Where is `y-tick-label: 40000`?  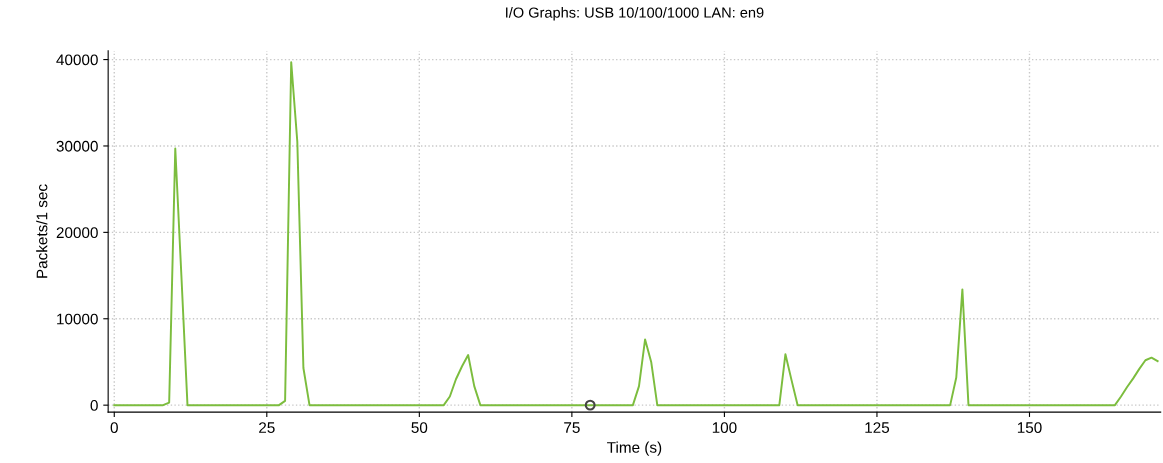 y-tick-label: 40000 is located at coordinates (77, 60).